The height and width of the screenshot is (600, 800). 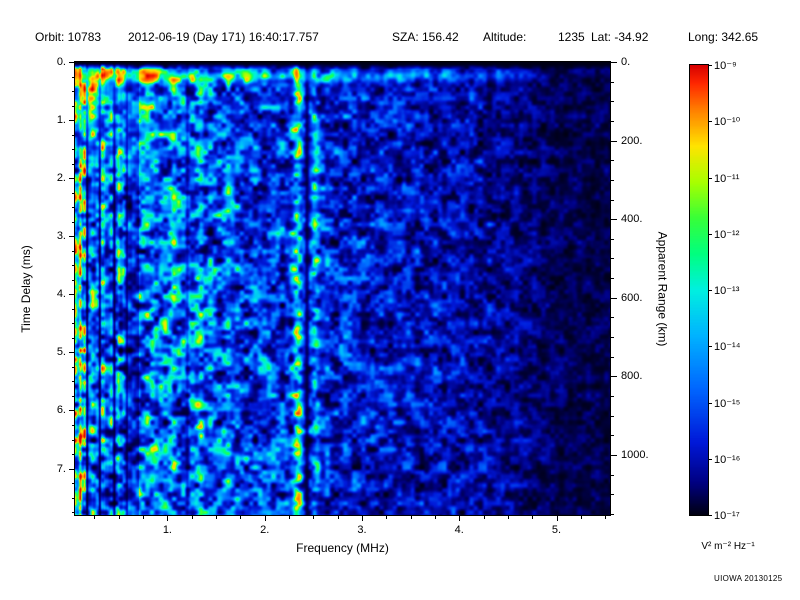 What do you see at coordinates (632, 140) in the screenshot?
I see `y2-tick-label: 200.` at bounding box center [632, 140].